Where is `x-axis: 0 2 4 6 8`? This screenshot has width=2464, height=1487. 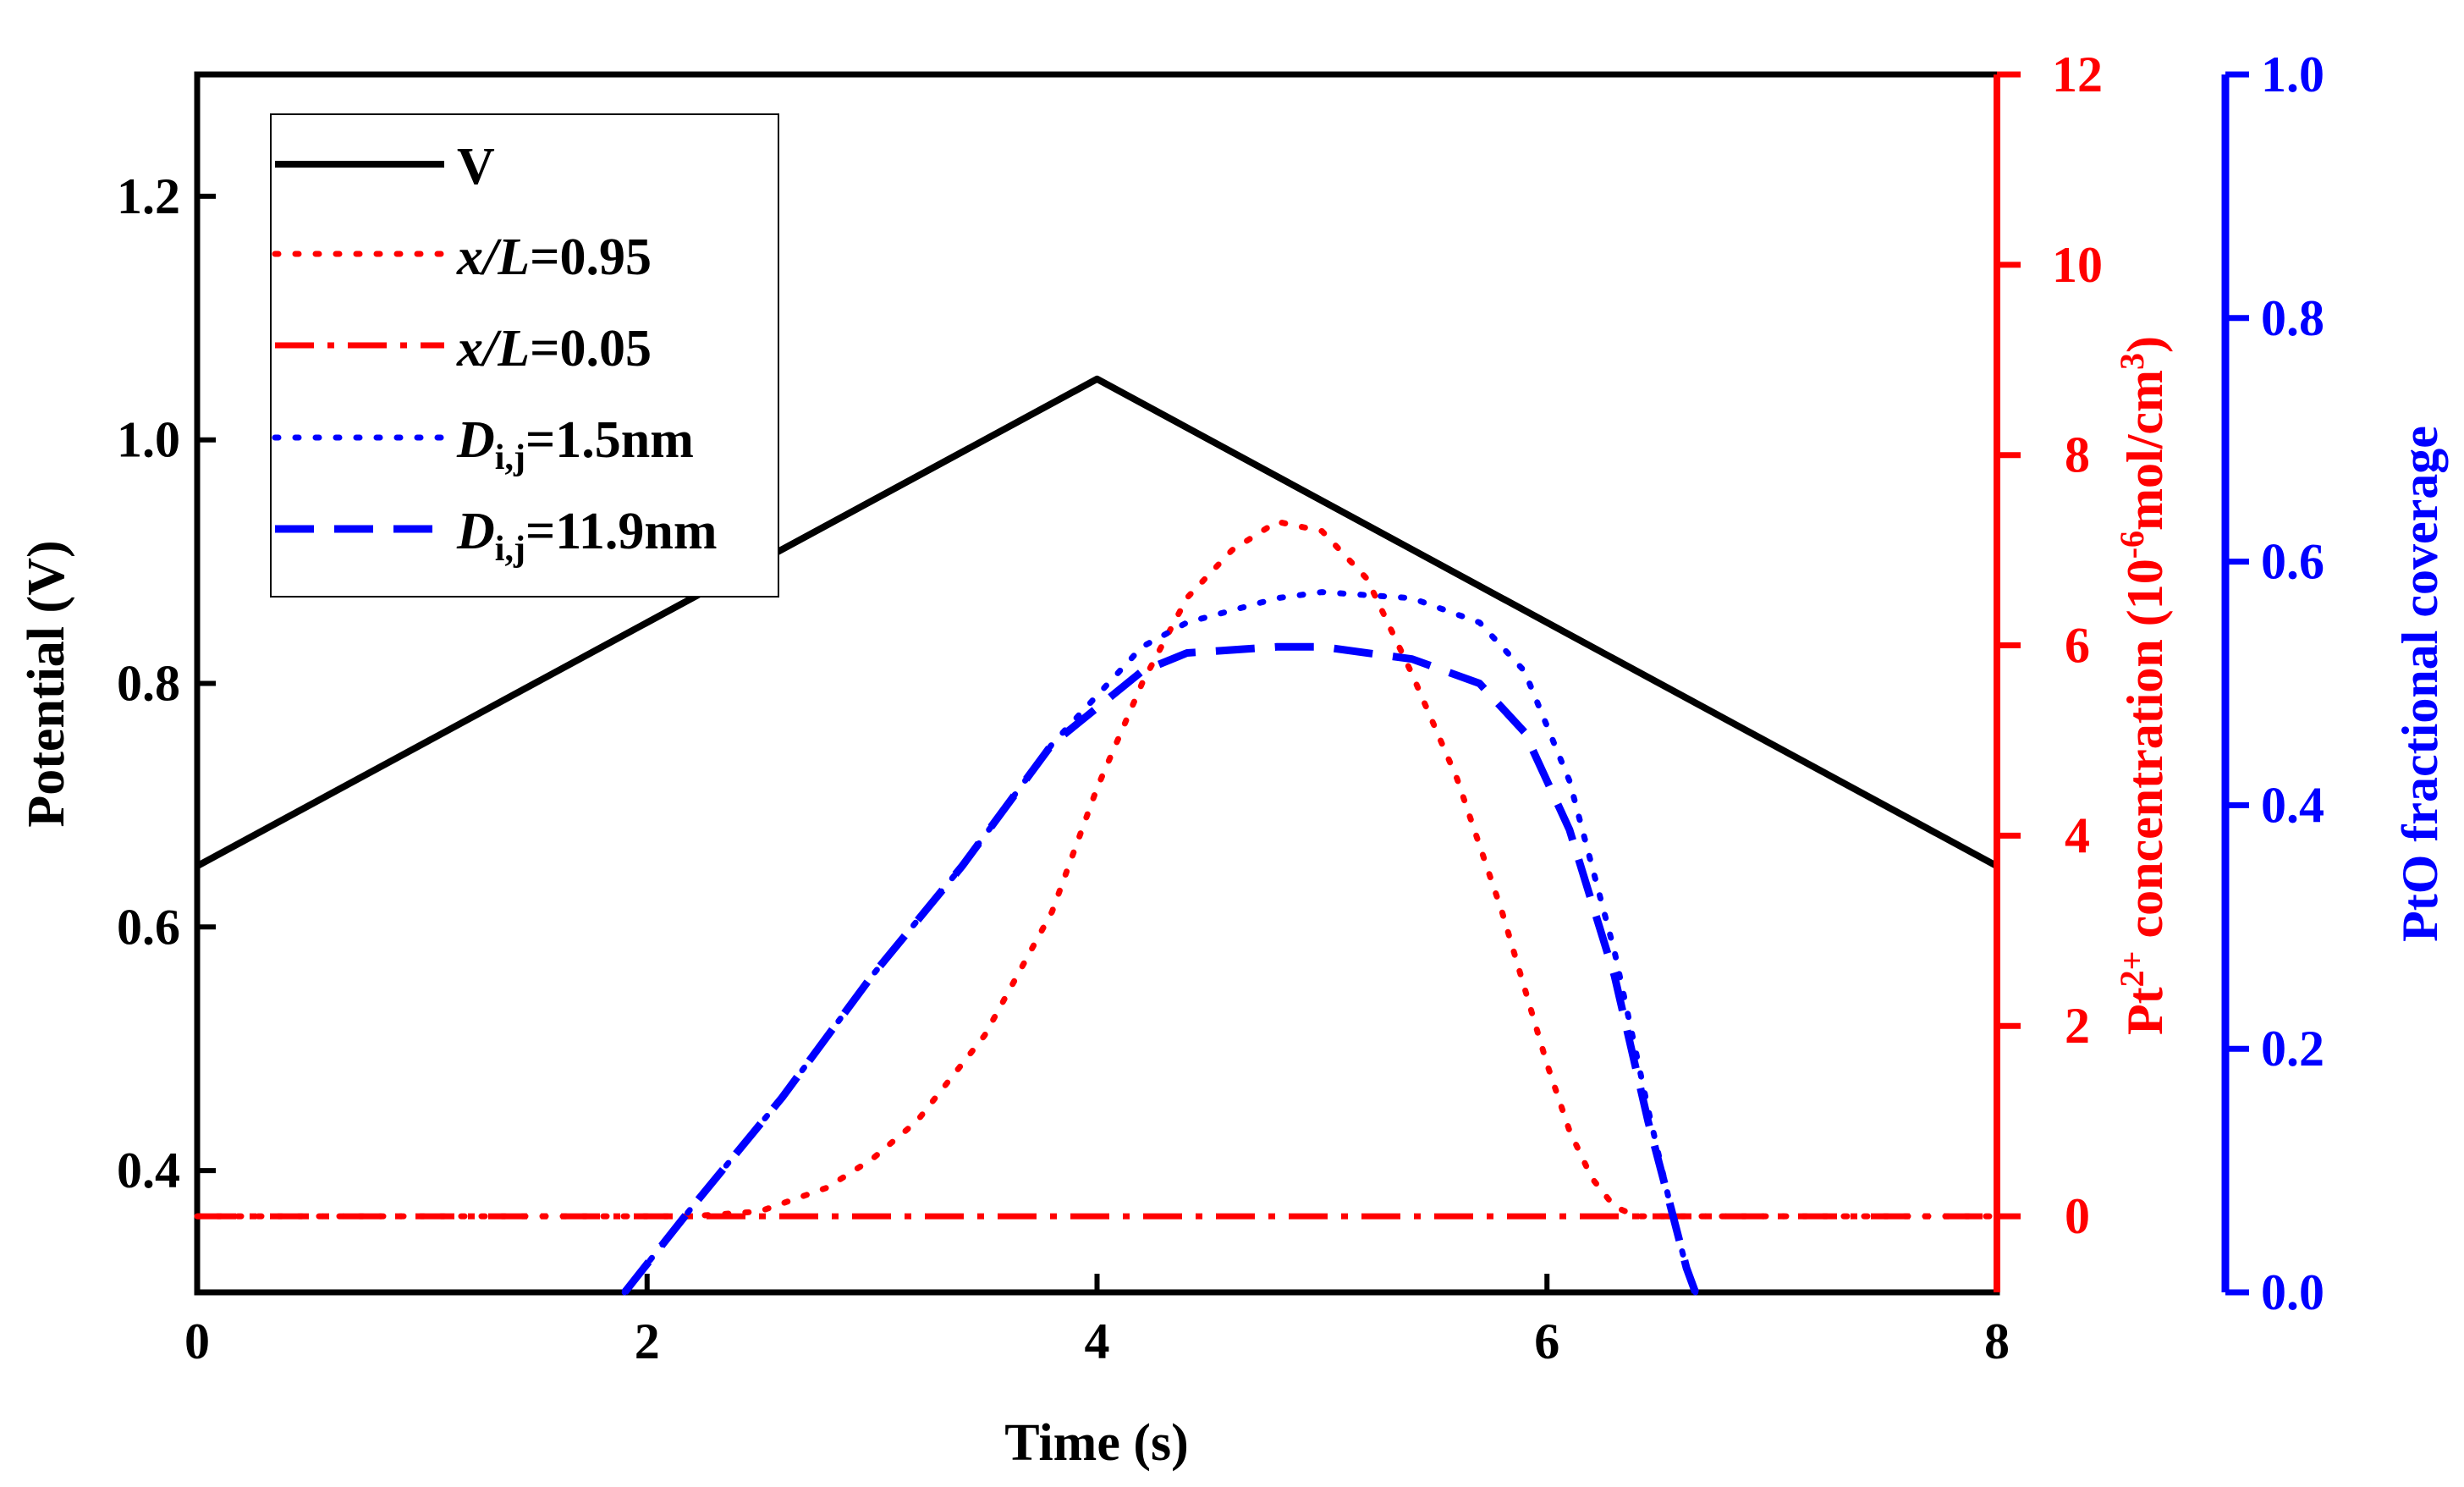
x-axis: 0 2 4 6 8 is located at coordinates (1097, 1321).